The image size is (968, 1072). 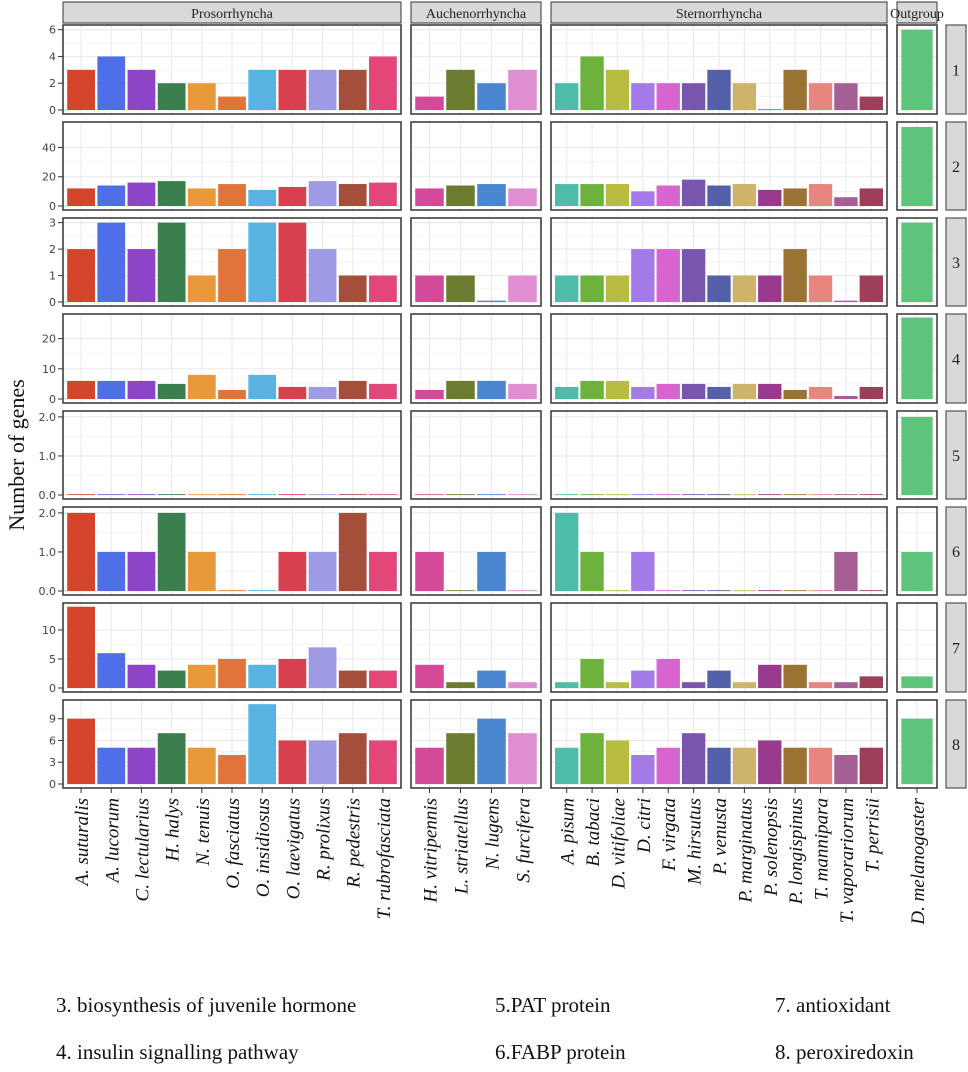 I want to click on x-tick-label-b-tabaci: B. tabaci, so click(x=593, y=832).